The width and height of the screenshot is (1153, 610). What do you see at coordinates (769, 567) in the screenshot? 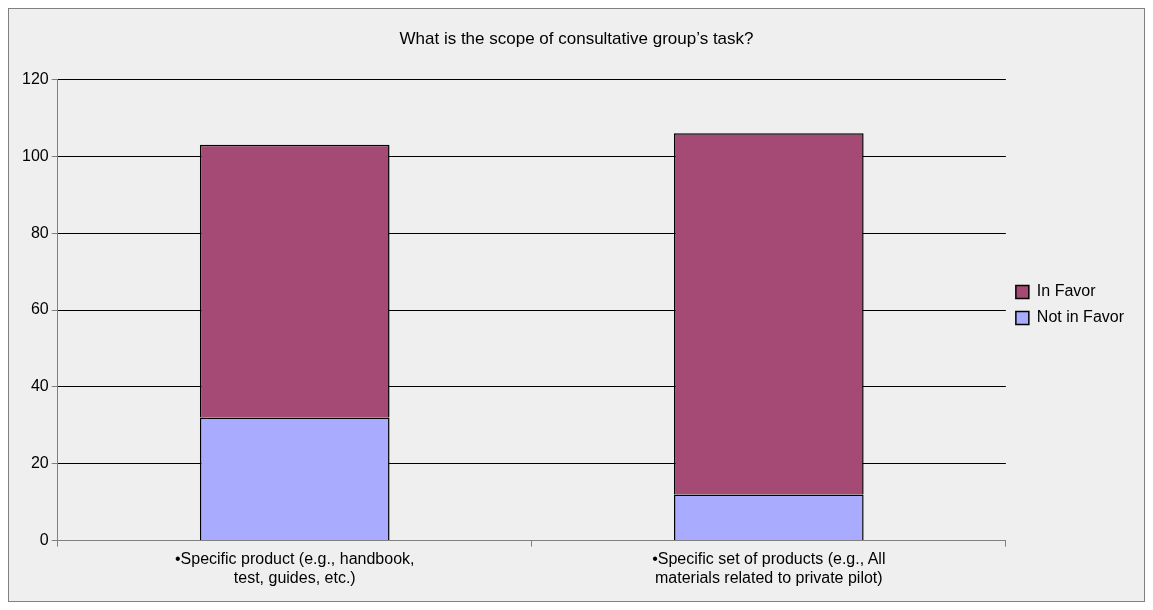
I see `x-tick-label: •Specific set of products (e.g., All materials related to private pilot)` at bounding box center [769, 567].